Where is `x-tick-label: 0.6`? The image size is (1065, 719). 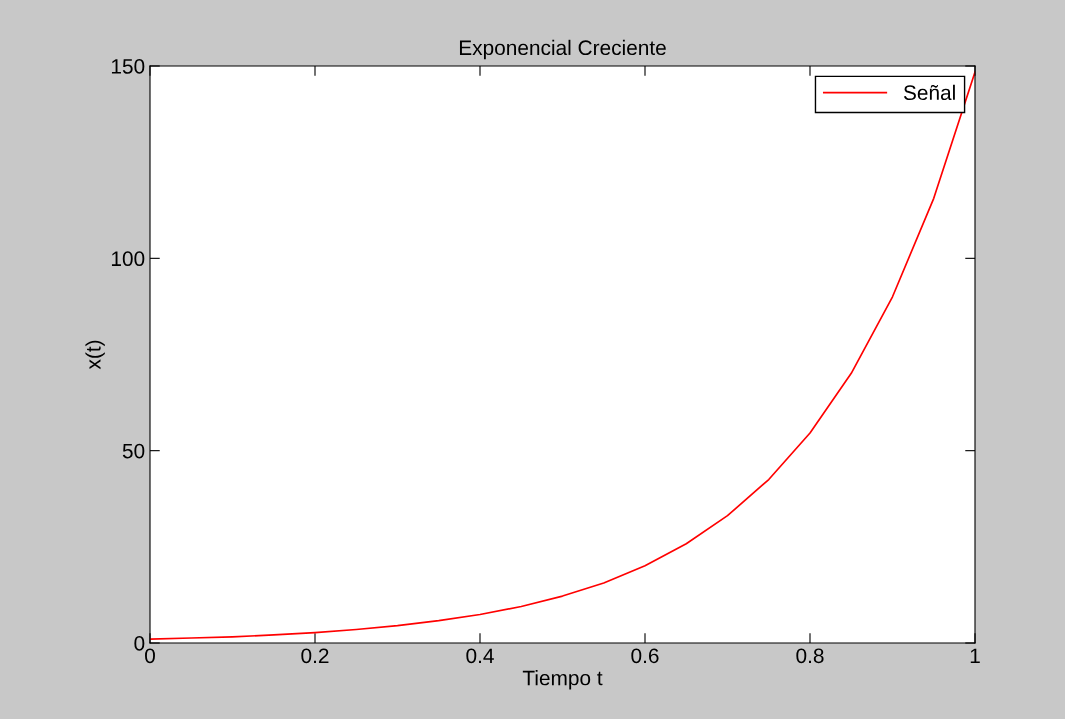 x-tick-label: 0.6 is located at coordinates (645, 656).